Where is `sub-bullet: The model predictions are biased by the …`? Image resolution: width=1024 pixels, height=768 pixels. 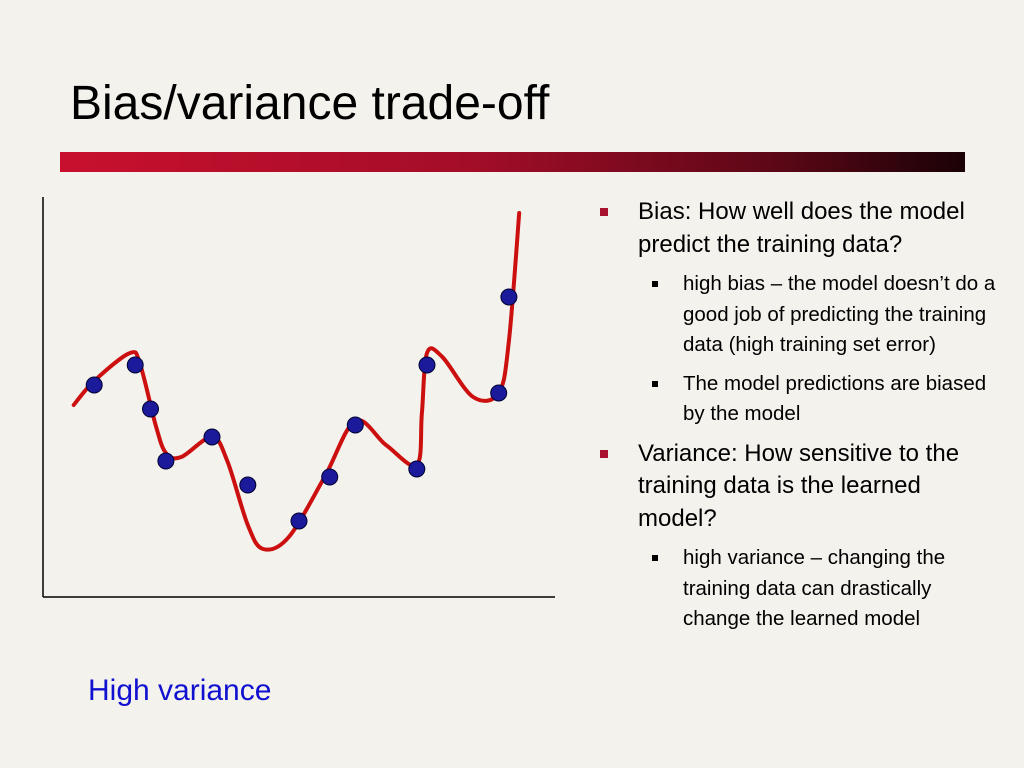
sub-bullet: The model predictions are biased by the … is located at coordinates (819, 399).